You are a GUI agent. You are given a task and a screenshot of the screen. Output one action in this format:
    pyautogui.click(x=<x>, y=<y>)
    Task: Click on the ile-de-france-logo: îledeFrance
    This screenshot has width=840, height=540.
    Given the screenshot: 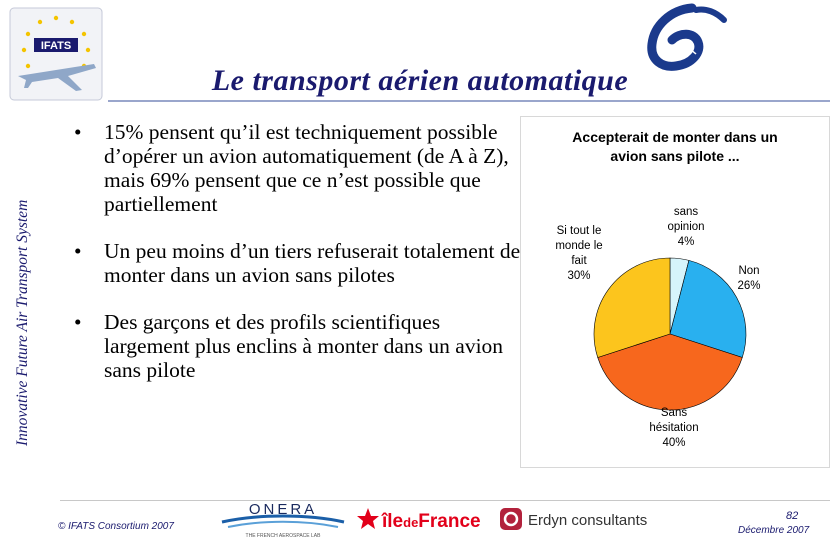 What is the action you would take?
    pyautogui.click(x=419, y=520)
    